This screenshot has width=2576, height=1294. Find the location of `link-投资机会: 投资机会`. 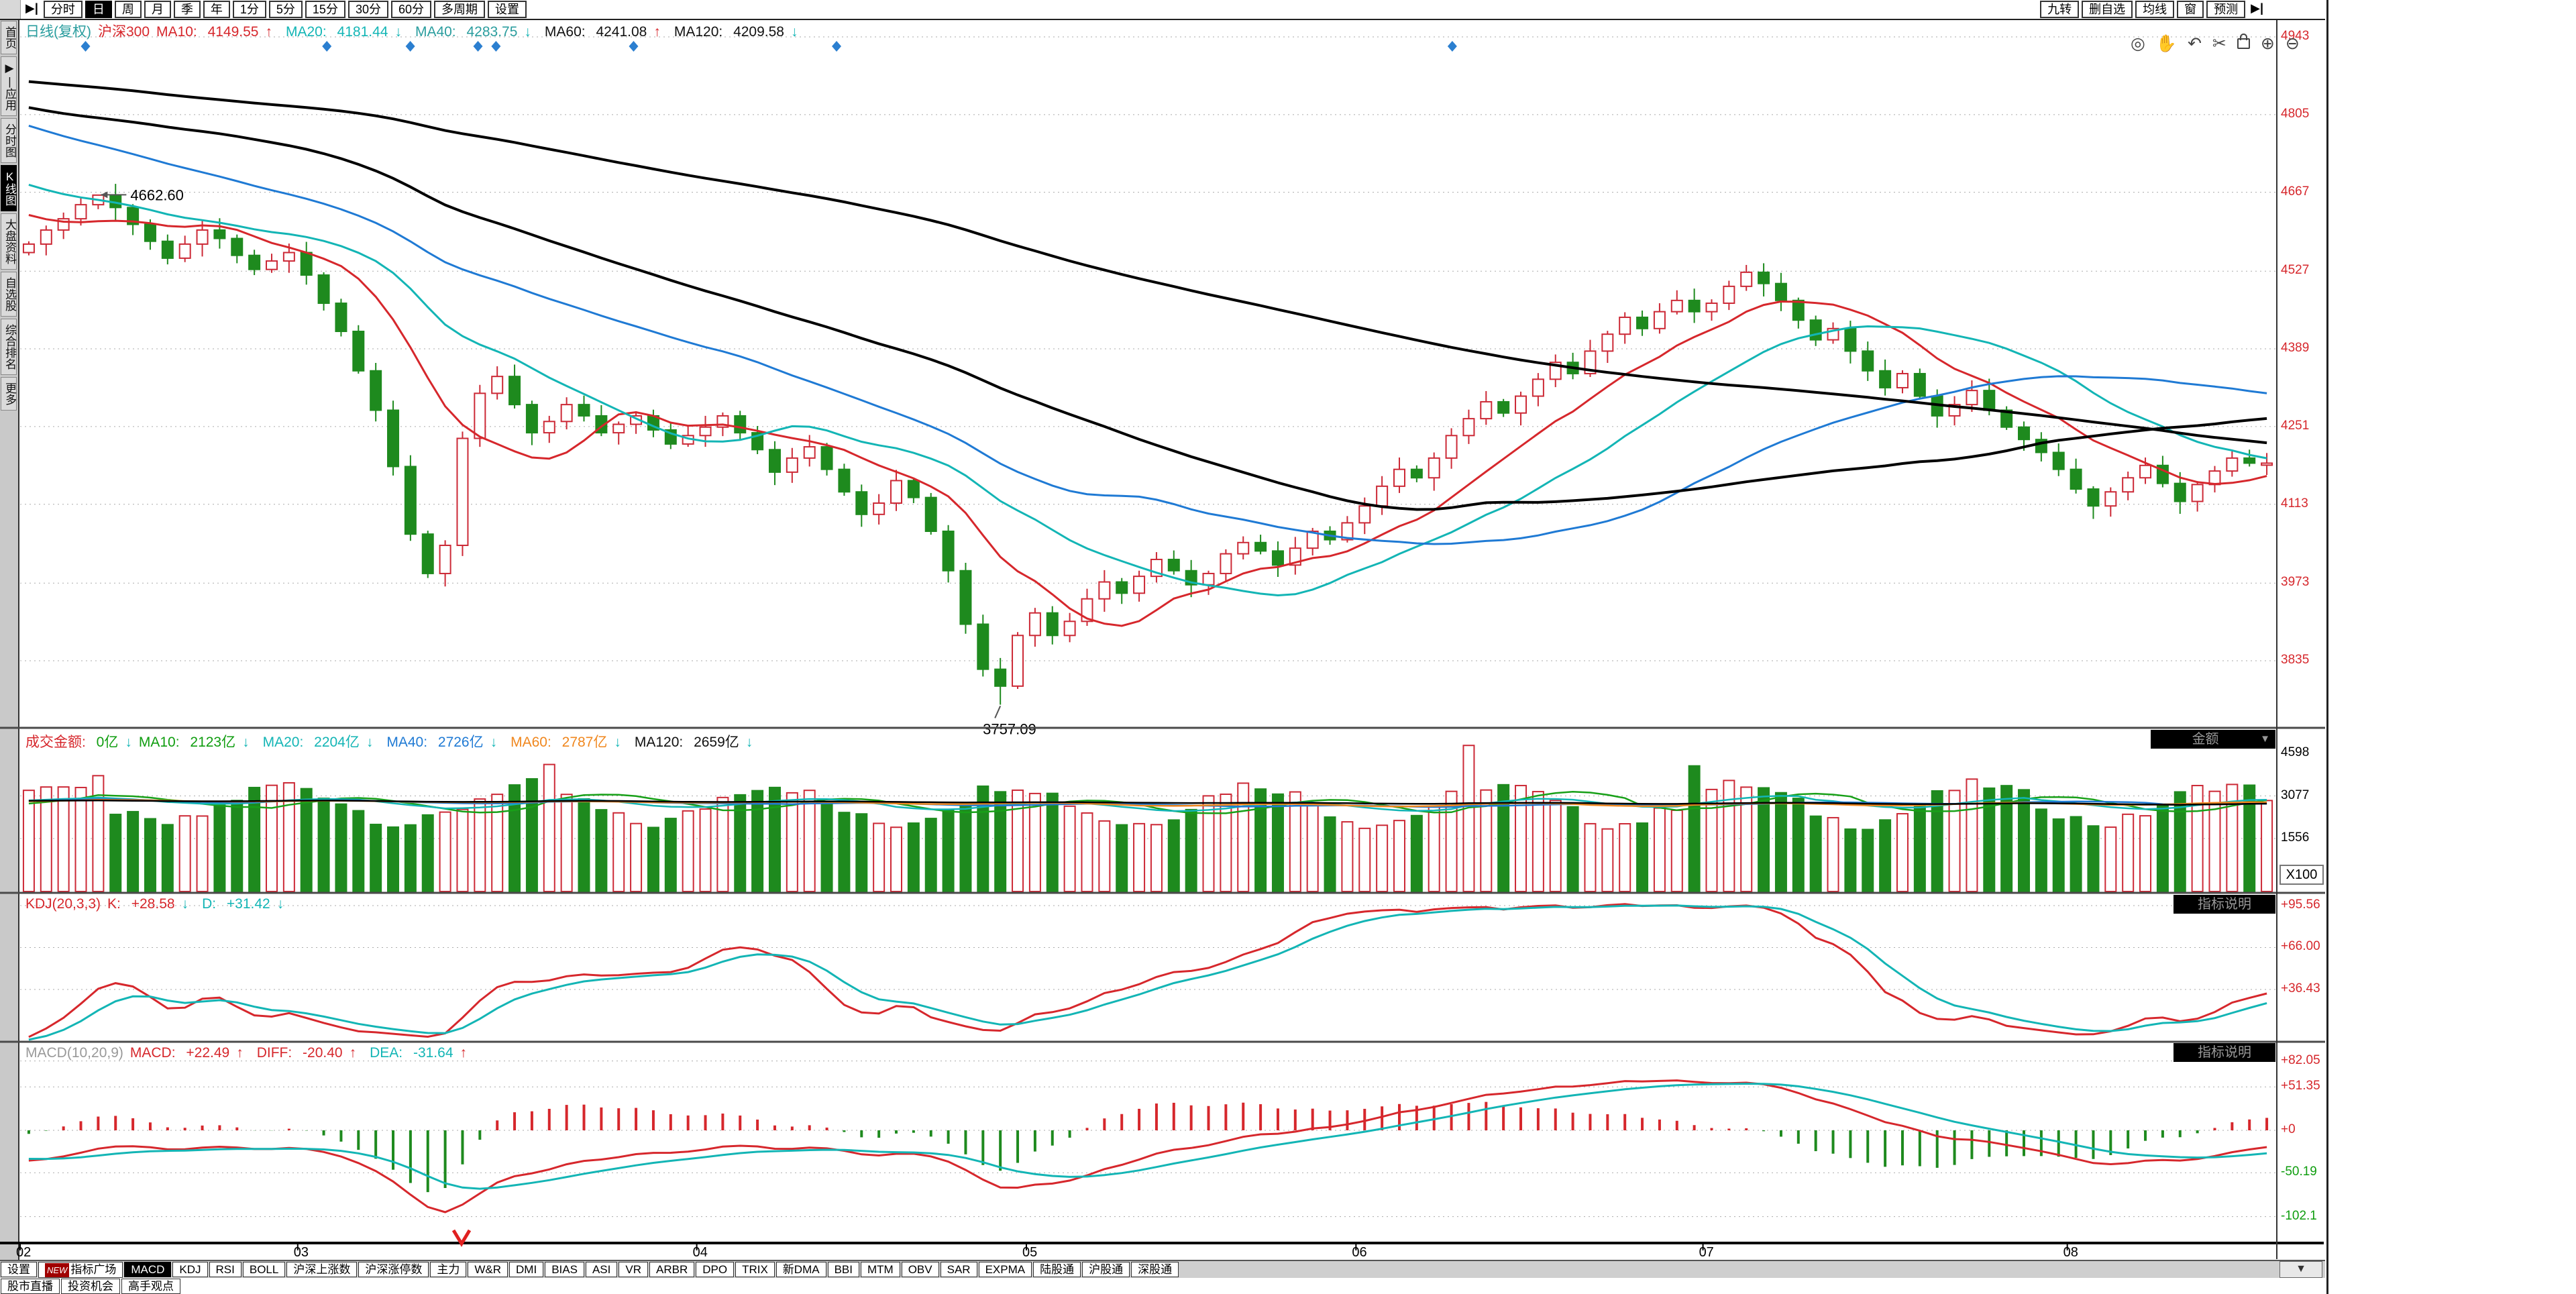

link-投资机会: 投资机会 is located at coordinates (90, 1286).